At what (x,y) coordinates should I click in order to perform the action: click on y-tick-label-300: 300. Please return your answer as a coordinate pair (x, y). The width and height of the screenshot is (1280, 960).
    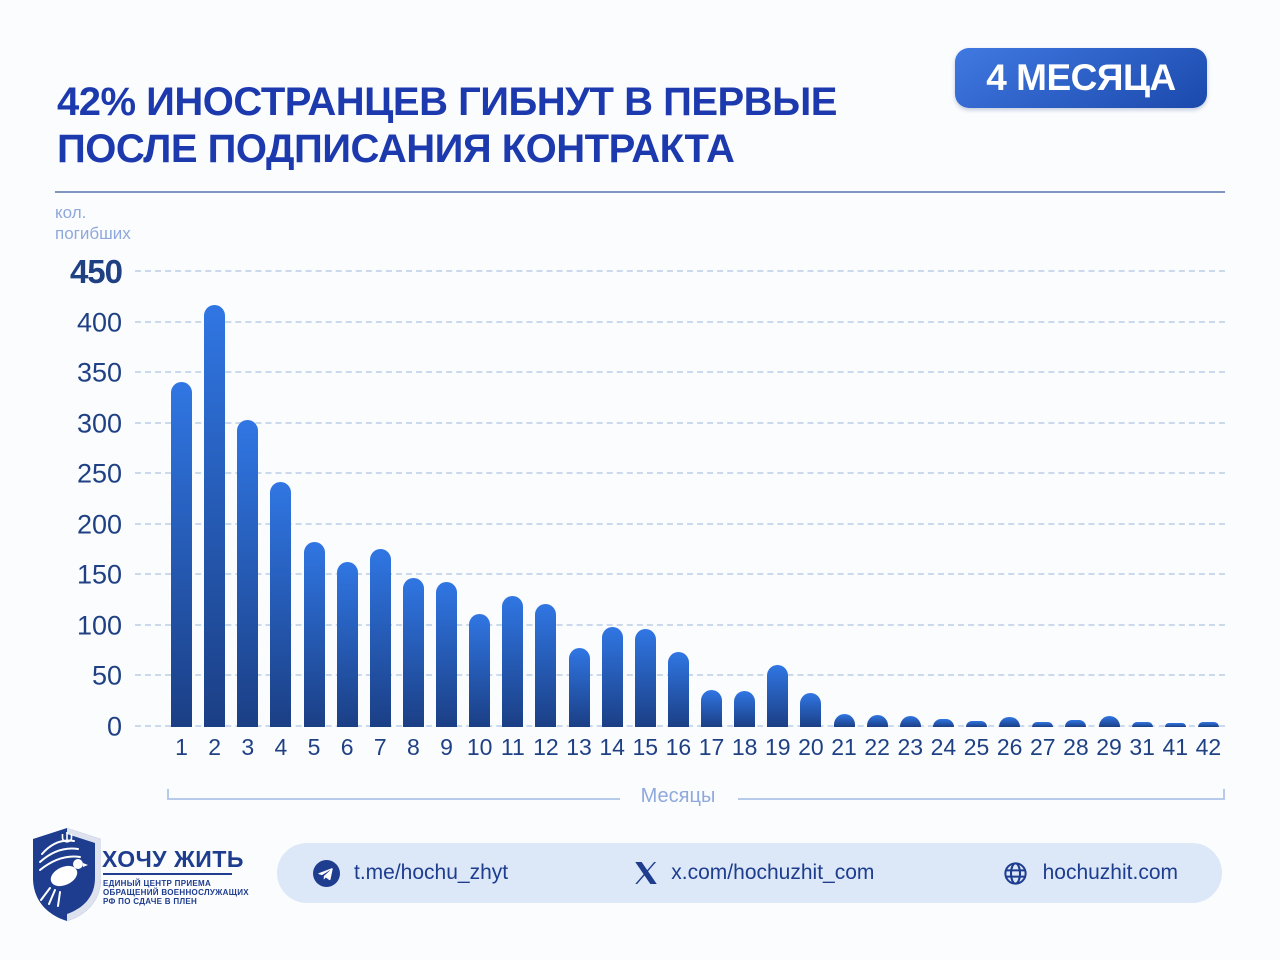
    Looking at the image, I should click on (99, 423).